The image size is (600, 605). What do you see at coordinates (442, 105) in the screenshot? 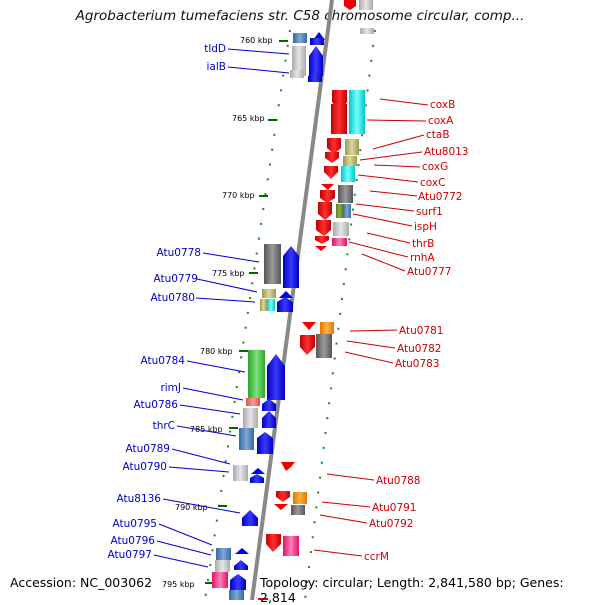
I see `gene-label-coxB: coxB` at bounding box center [442, 105].